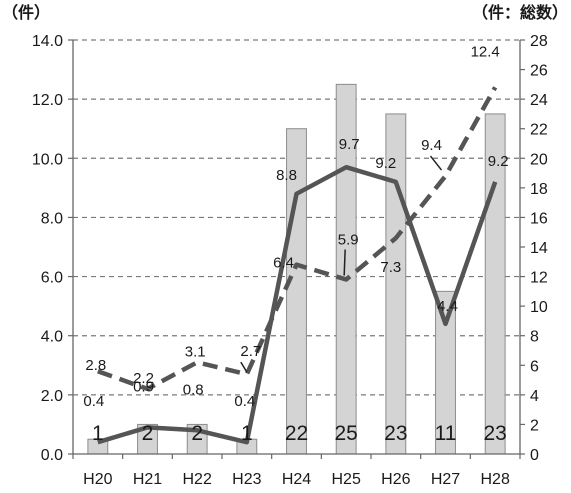 This screenshot has width=571, height=493. Describe the element at coordinates (539, 218) in the screenshot. I see `right-tick-label: 16` at that location.